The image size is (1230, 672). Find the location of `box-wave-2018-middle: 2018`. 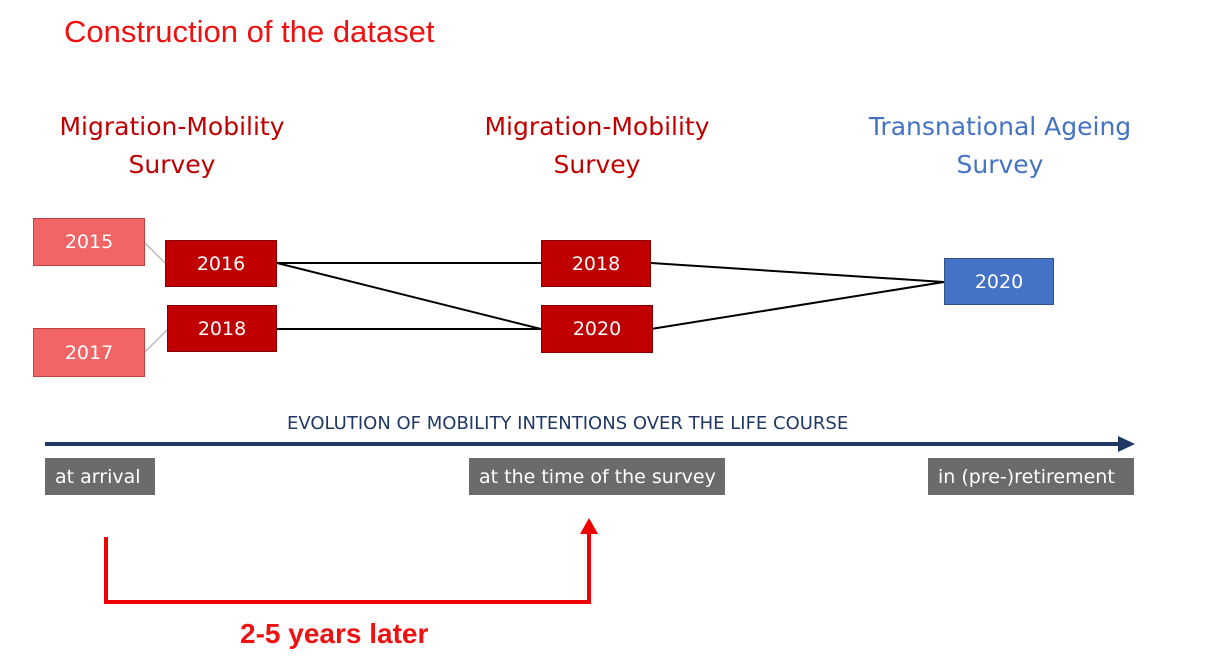

box-wave-2018-middle: 2018 is located at coordinates (596, 263).